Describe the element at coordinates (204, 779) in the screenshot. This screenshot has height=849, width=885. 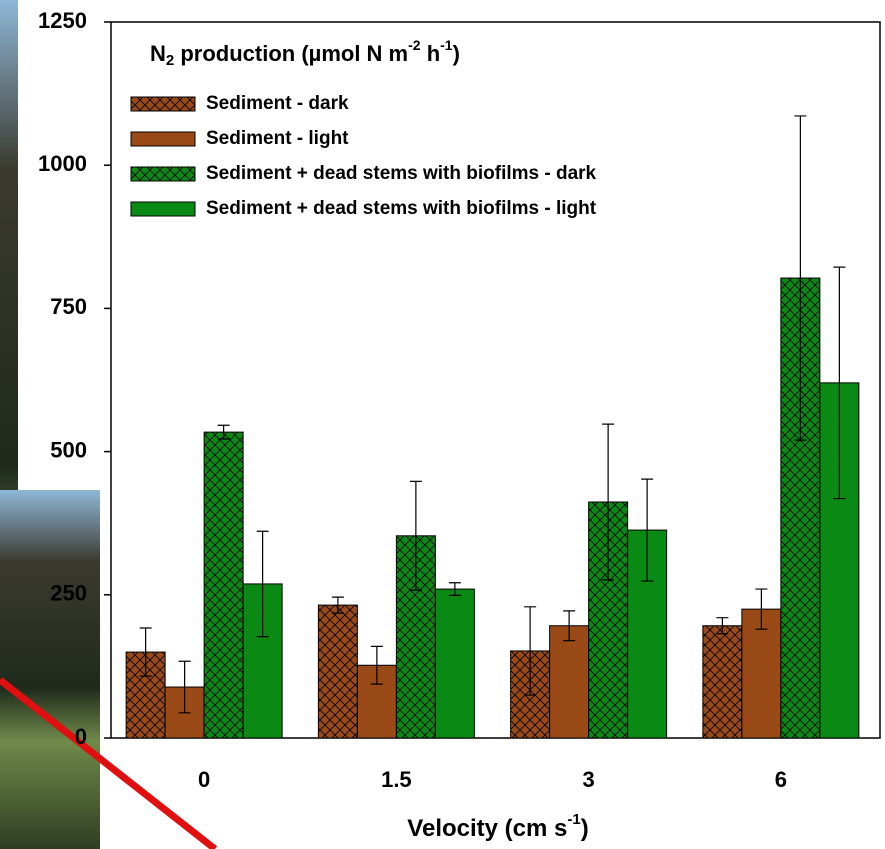
I see `x-tick-label: 0` at that location.